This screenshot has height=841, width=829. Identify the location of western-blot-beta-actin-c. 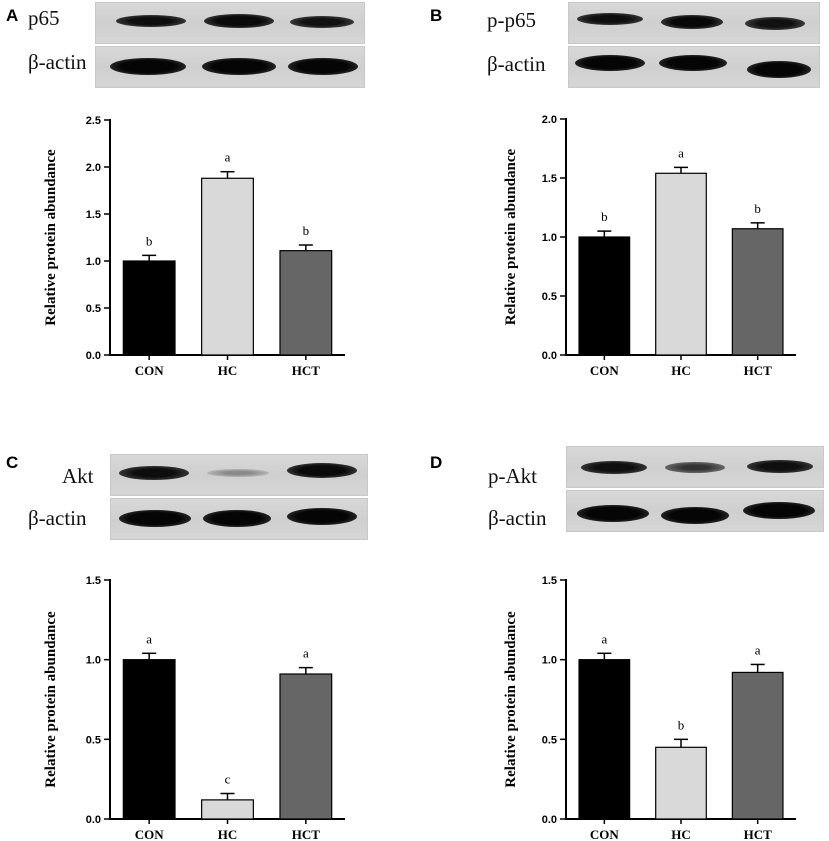
(239, 519).